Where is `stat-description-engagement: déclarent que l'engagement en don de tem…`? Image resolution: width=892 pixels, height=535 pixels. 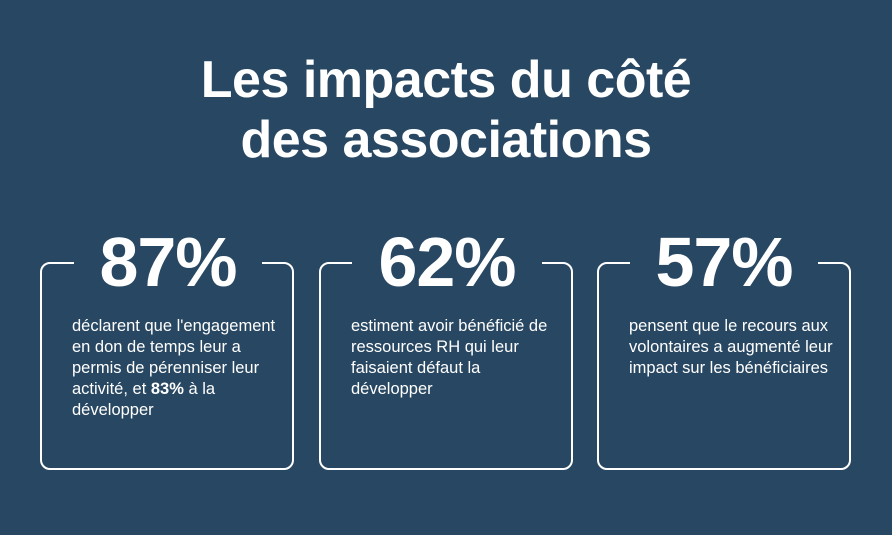
stat-description-engagement: déclarent que l'engagement en don de tem… is located at coordinates (177, 368).